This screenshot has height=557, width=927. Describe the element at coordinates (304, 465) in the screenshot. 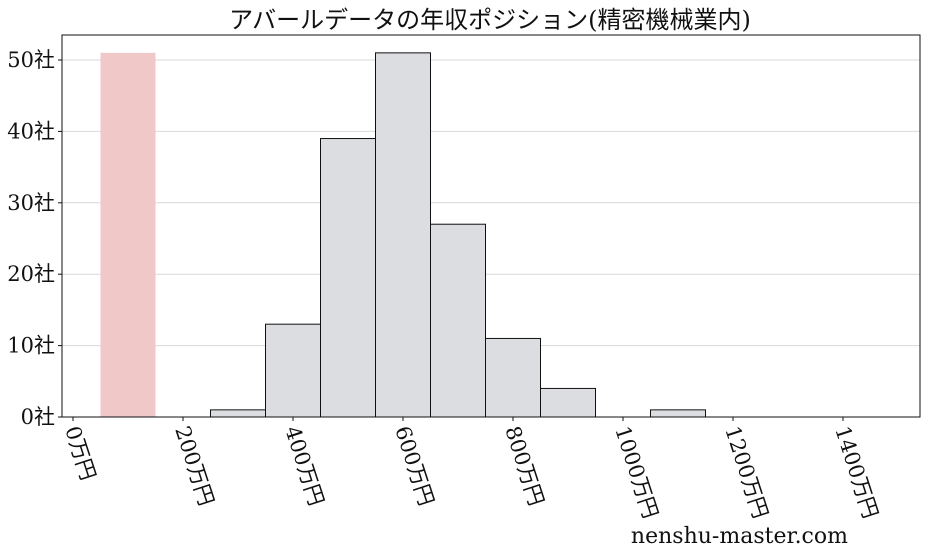

I see `x-tick-label: 400万円` at that location.